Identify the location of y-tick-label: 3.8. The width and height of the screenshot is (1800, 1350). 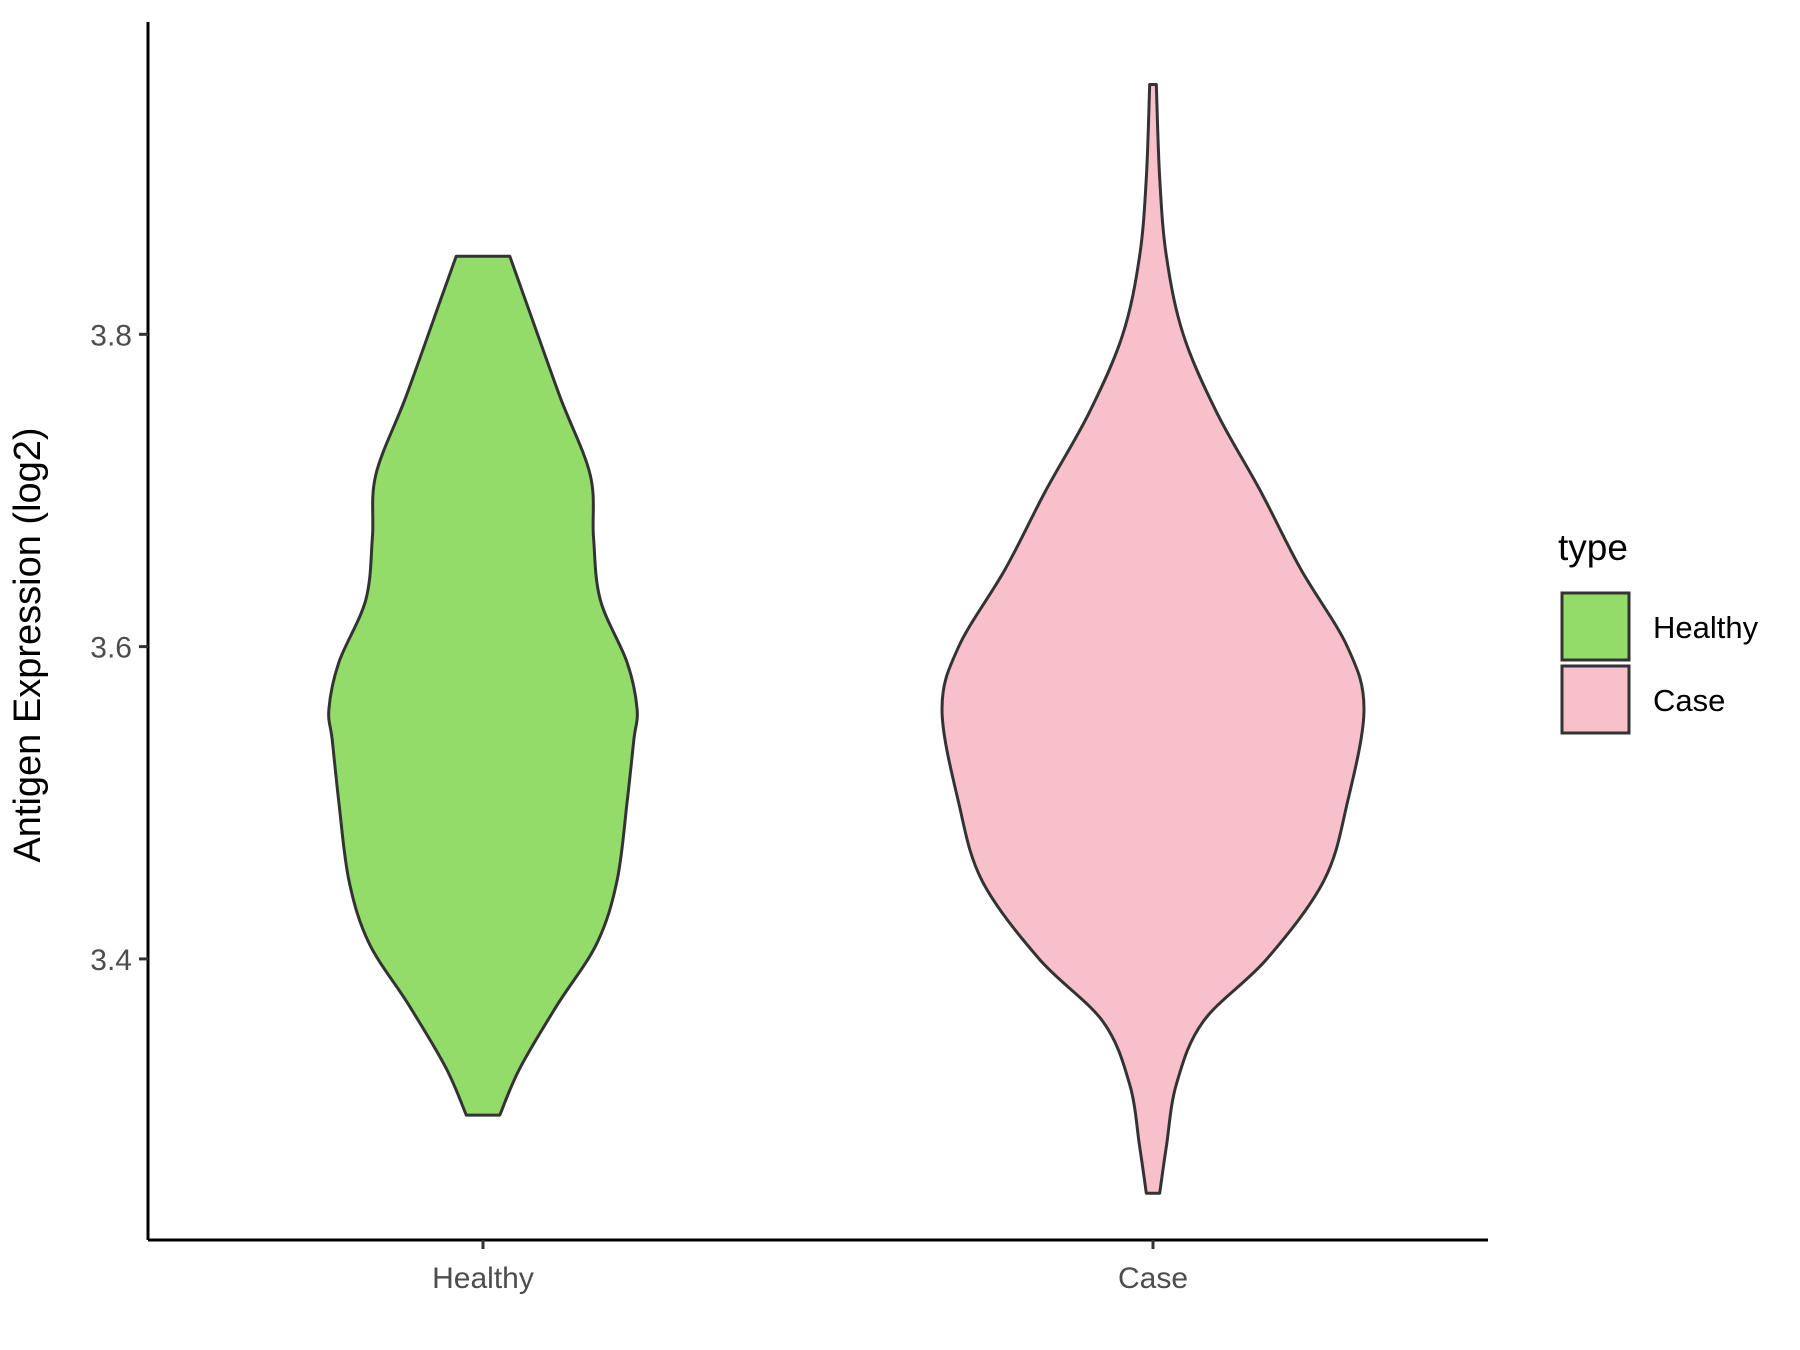
(111, 335).